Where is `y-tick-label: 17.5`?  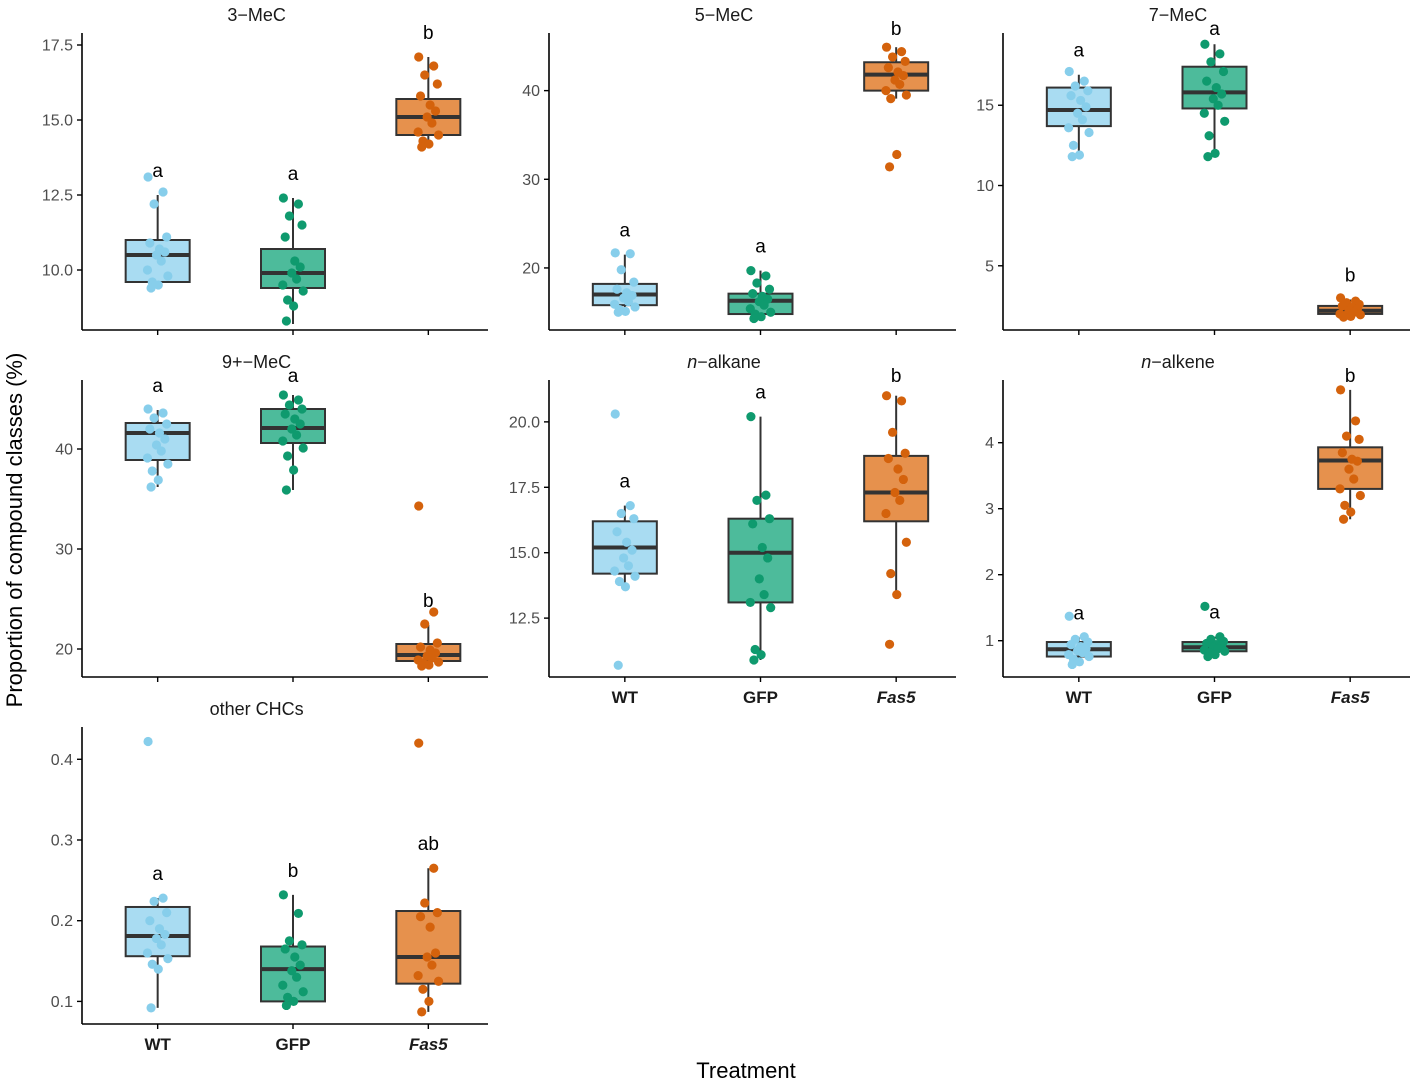
y-tick-label: 17.5 is located at coordinates (57, 46).